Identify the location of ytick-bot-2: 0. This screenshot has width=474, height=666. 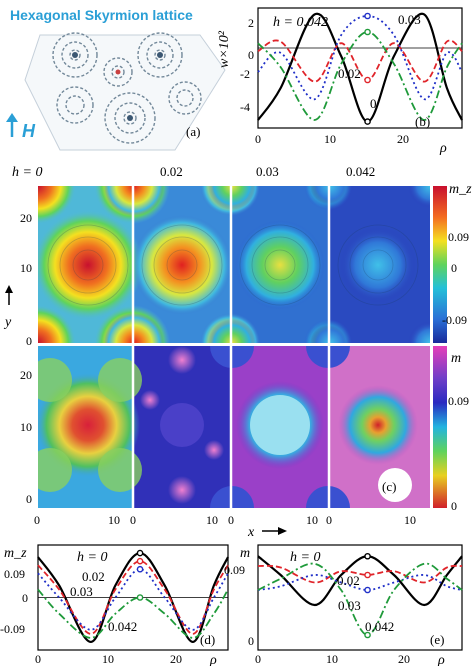
(29, 499).